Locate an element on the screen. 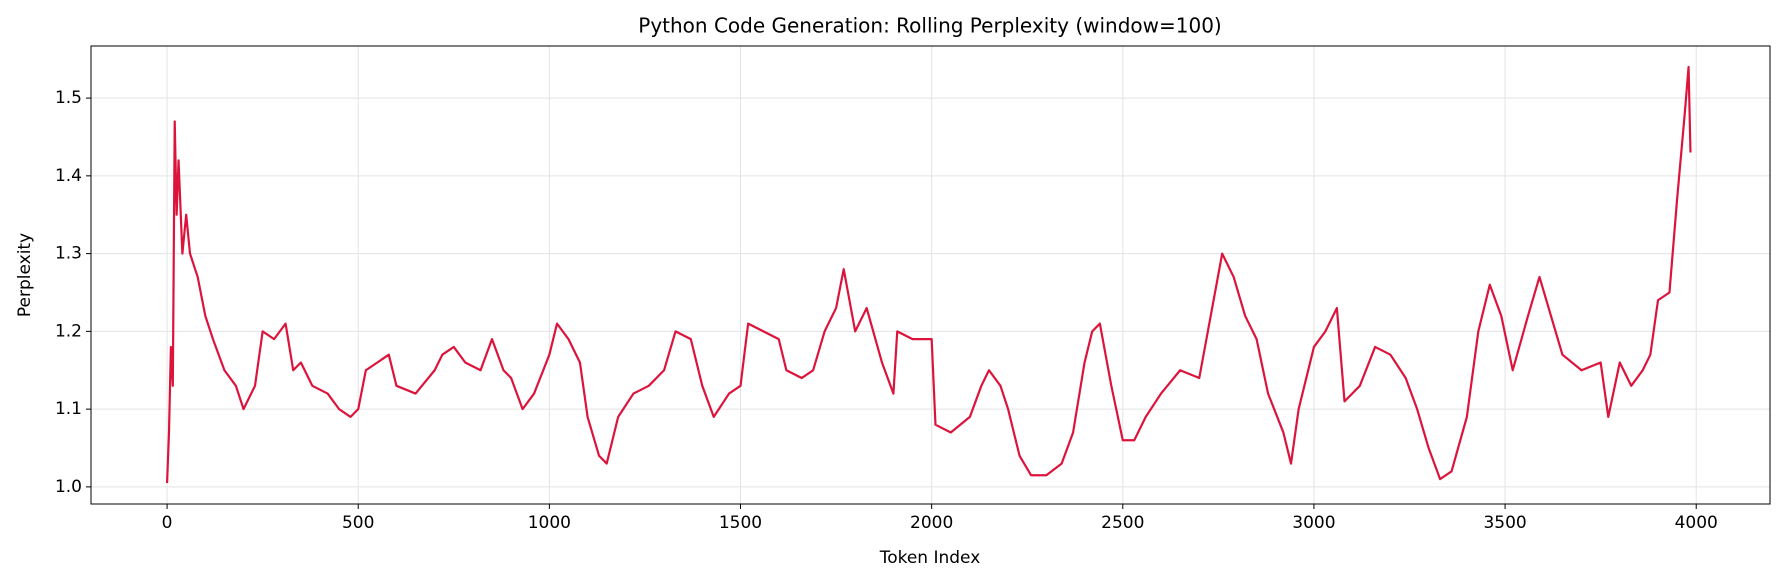 The image size is (1785, 584). y-axis-label: Perplexity is located at coordinates (25, 275).